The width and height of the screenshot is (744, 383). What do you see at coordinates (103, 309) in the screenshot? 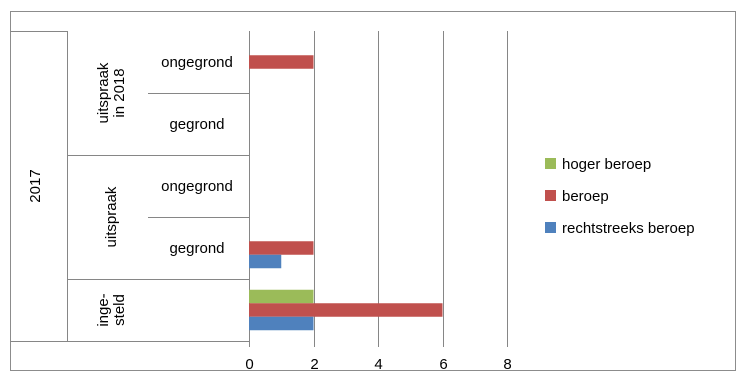
I see `group-label-line: inge-` at bounding box center [103, 309].